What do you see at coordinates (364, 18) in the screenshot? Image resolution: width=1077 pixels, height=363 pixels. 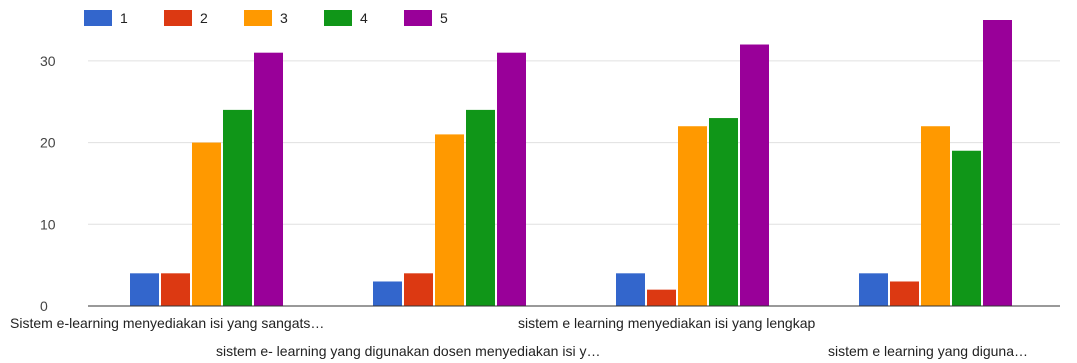 I see `legend-label: 4` at bounding box center [364, 18].